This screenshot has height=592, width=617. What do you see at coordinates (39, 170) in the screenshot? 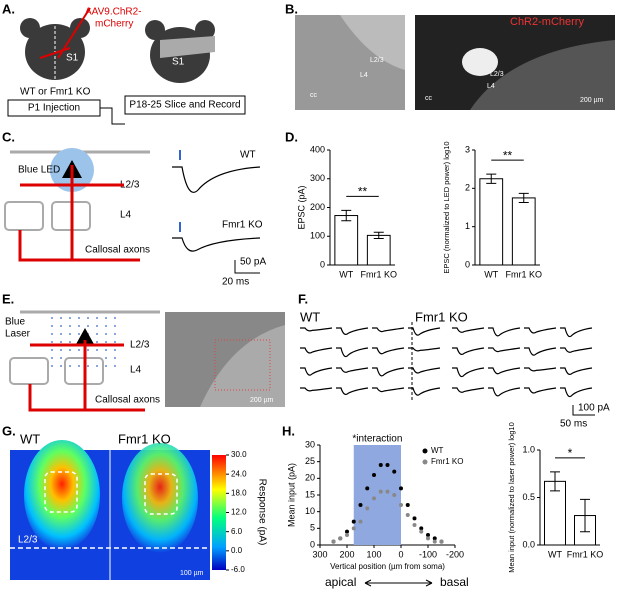
I see `label: Blue LED` at bounding box center [39, 170].